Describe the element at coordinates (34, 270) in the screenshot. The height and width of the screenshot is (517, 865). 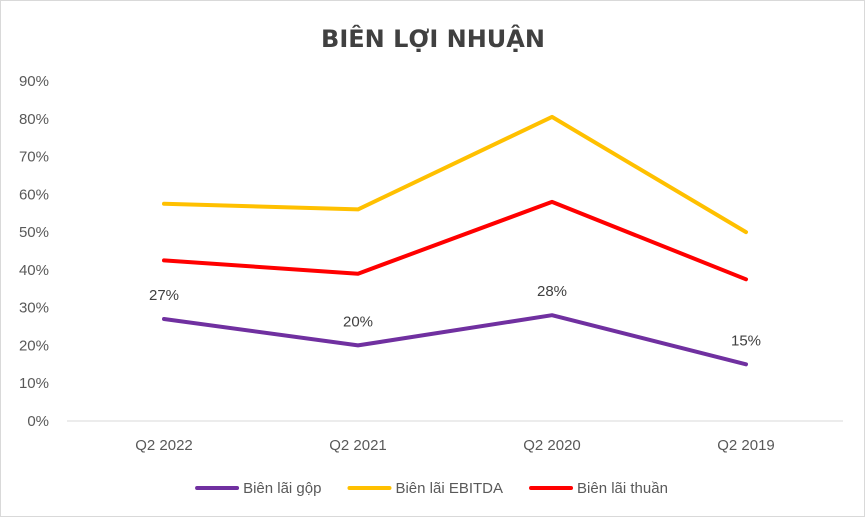
I see `y-tick-label: 40%` at that location.